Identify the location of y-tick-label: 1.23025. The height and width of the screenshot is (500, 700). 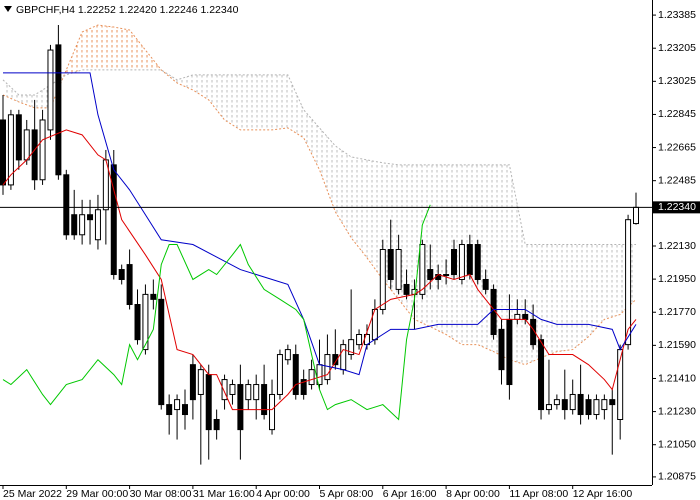
(677, 81).